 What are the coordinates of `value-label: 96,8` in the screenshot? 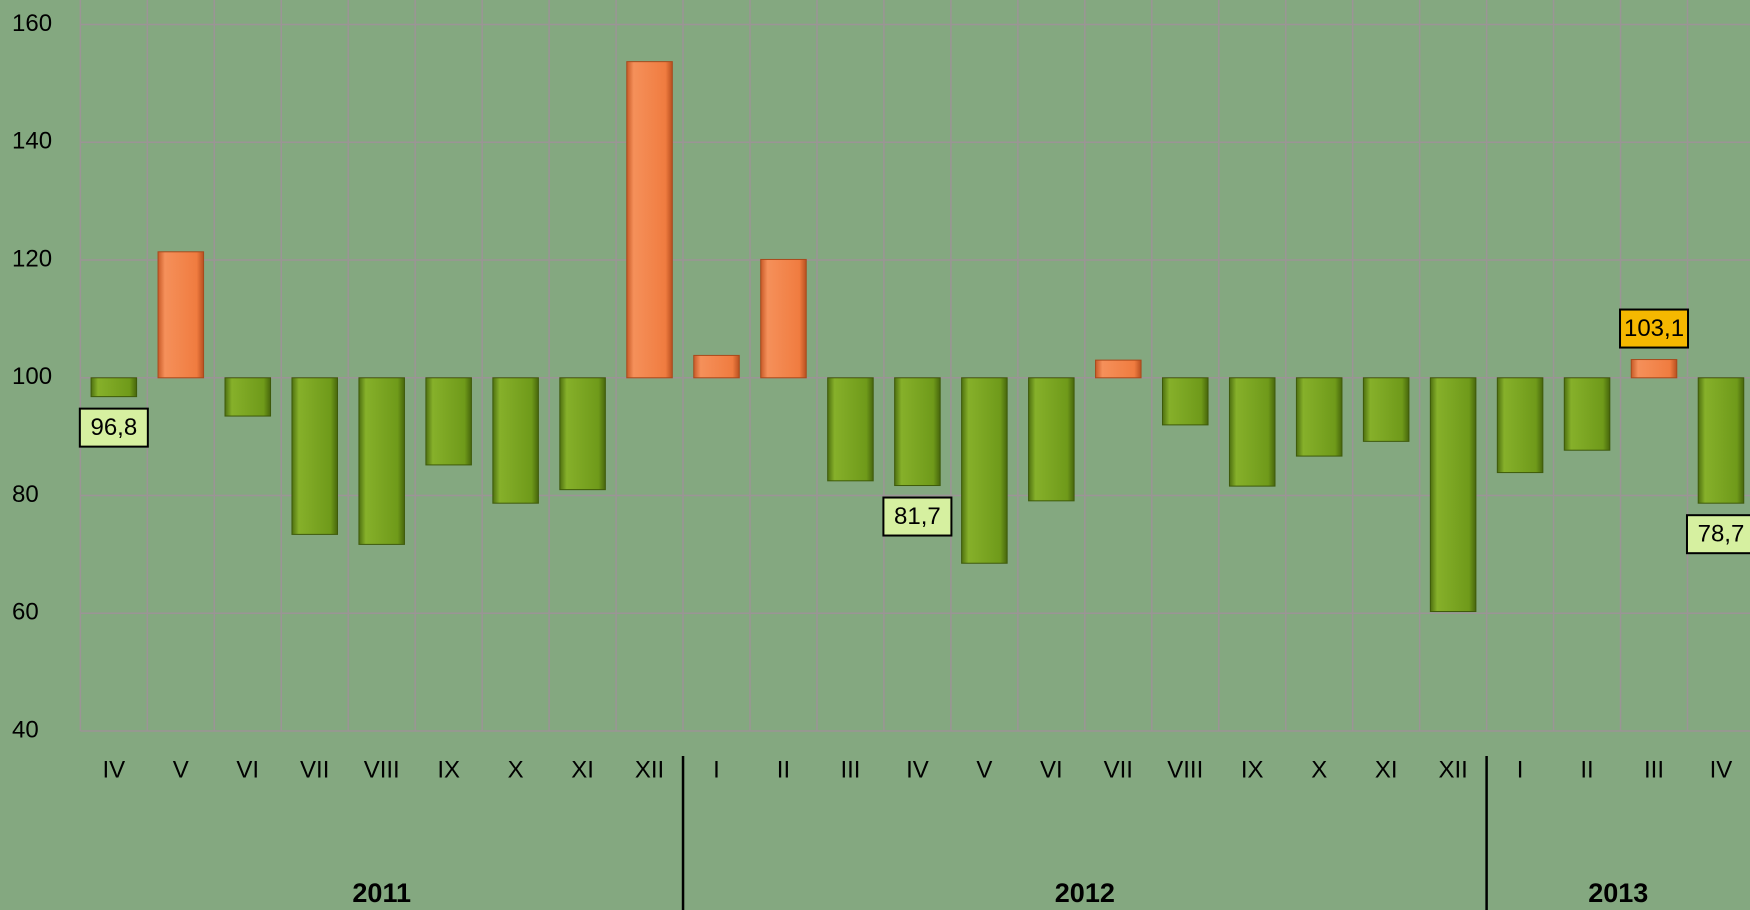 It's located at (113, 427).